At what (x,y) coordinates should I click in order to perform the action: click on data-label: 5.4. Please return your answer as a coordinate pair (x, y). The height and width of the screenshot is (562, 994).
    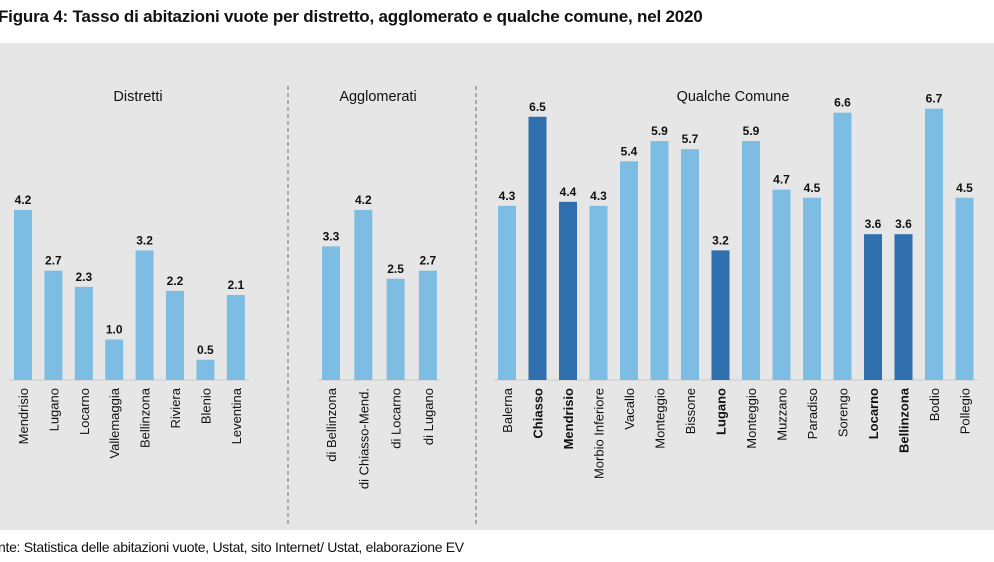
    Looking at the image, I should click on (629, 151).